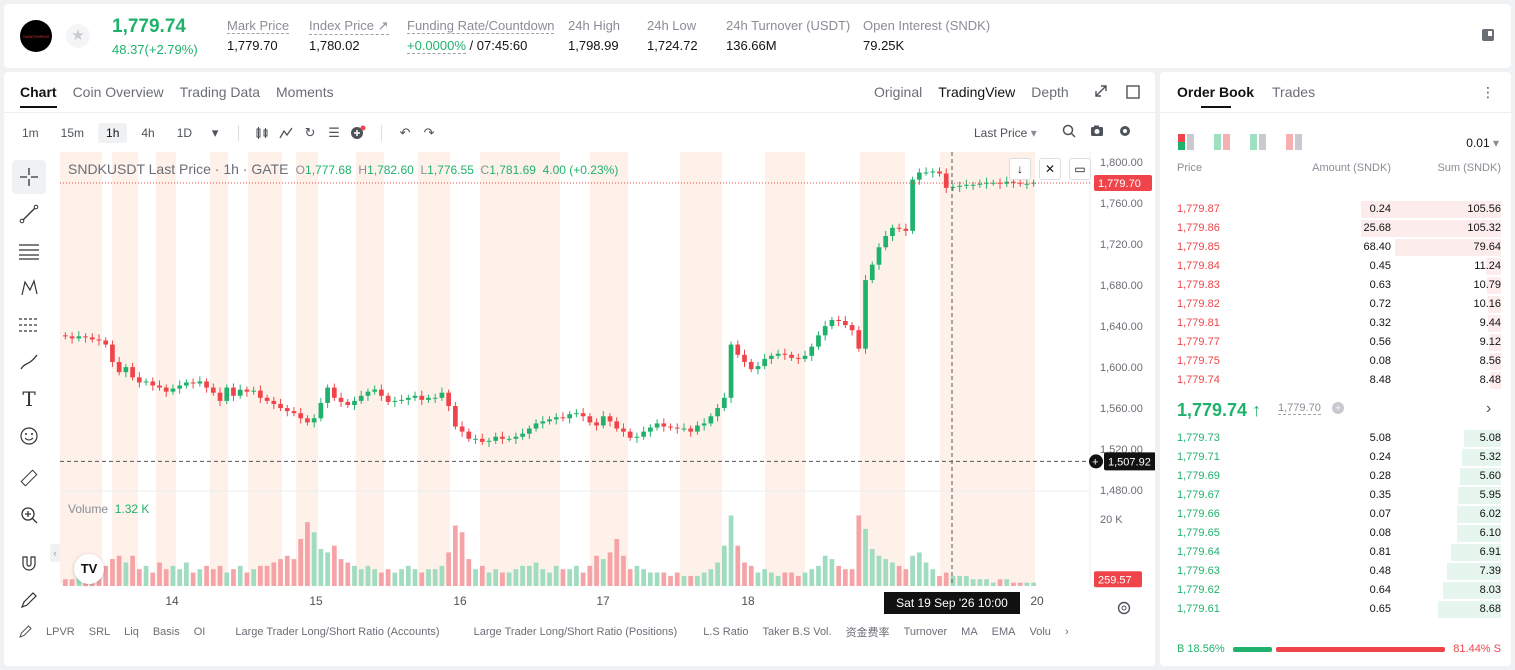  What do you see at coordinates (726, 632) in the screenshot?
I see `indicator-ls-ratio: L.S Ratio` at bounding box center [726, 632].